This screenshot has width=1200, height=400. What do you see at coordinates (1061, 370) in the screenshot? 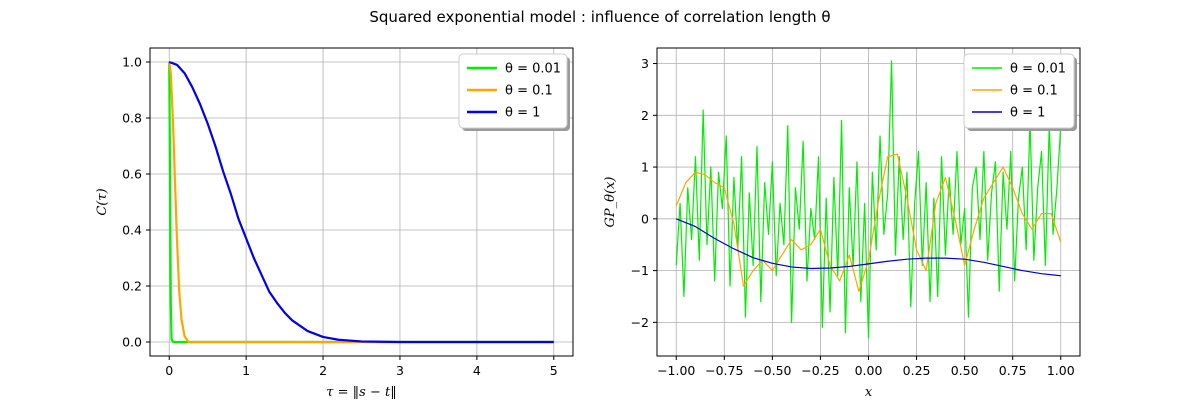
I see `x-tick-label: 1.00` at bounding box center [1061, 370].